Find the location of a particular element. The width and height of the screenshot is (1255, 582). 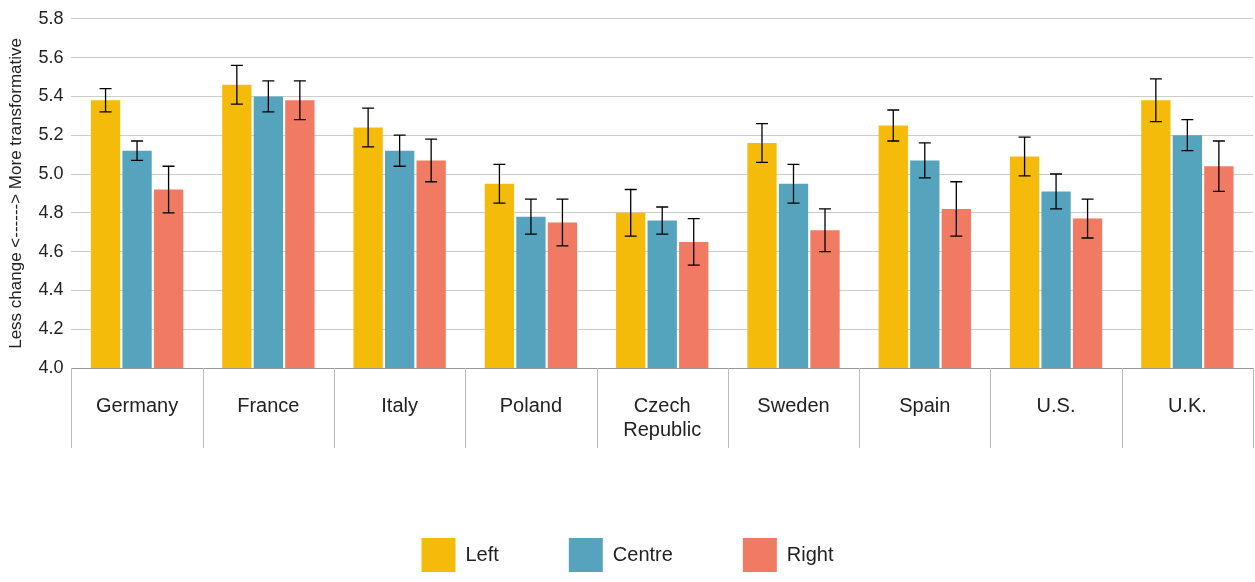

x-tick-label: Poland is located at coordinates (531, 404).